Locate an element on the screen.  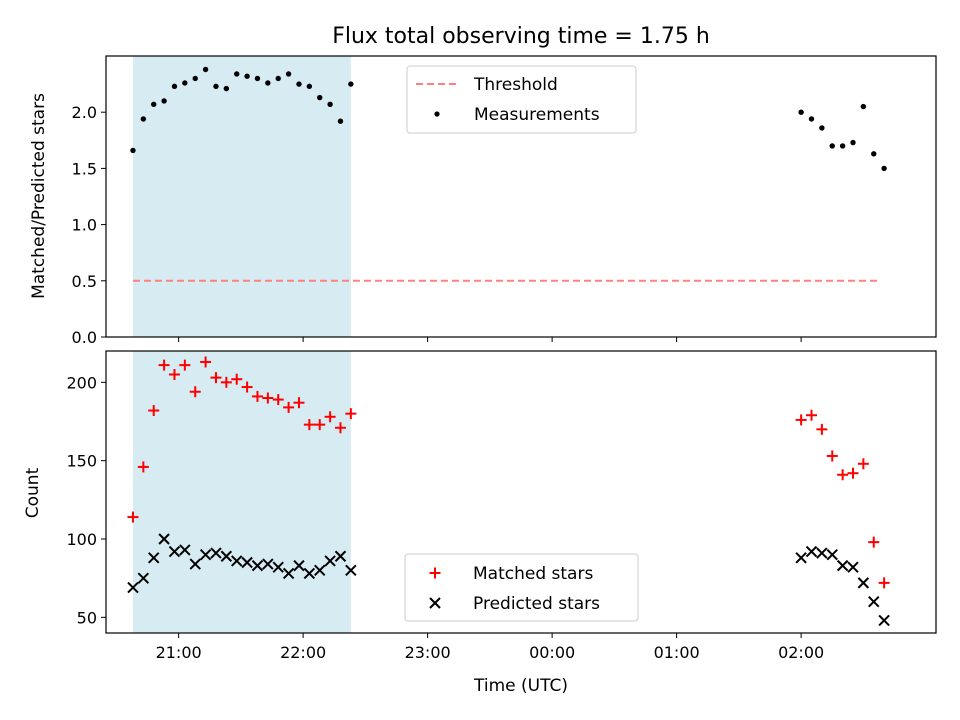
bottom-y-axis-label: Count is located at coordinates (33, 492).